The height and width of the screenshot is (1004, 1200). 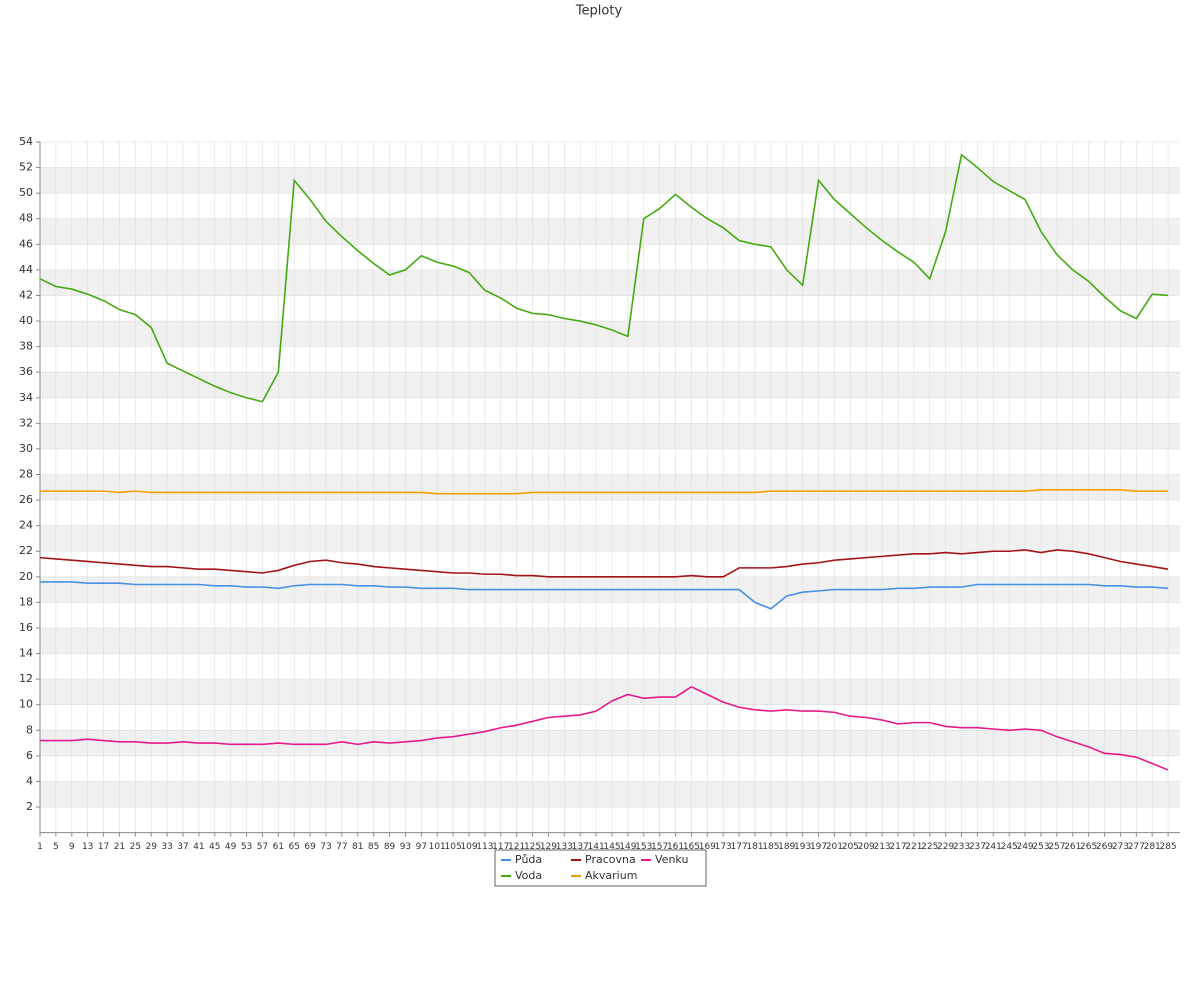 I want to click on x-tick-label: 185, so click(x=770, y=847).